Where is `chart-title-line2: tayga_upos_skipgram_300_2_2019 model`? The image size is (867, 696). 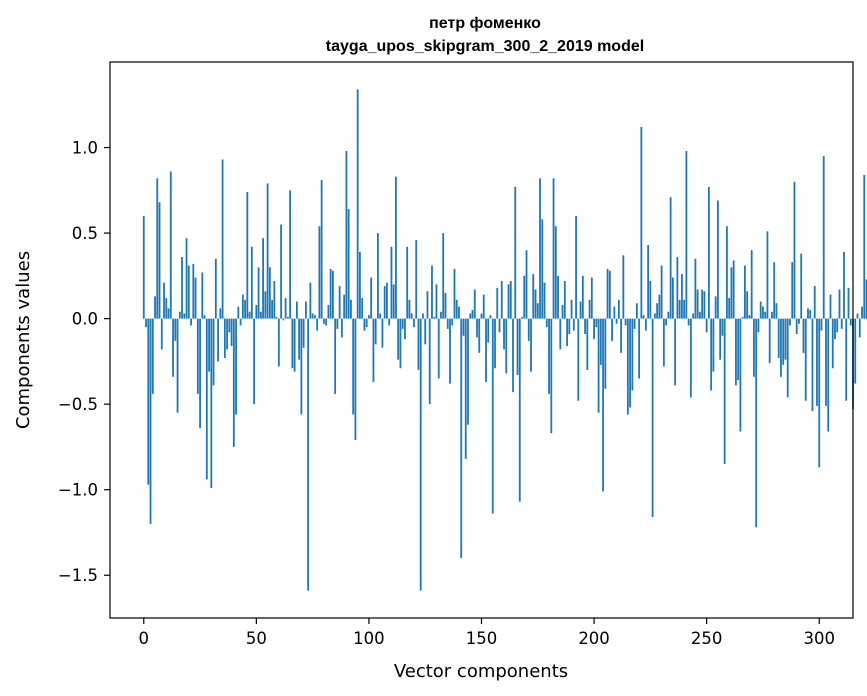
chart-title-line2: tayga_upos_skipgram_300_2_2019 model is located at coordinates (485, 46).